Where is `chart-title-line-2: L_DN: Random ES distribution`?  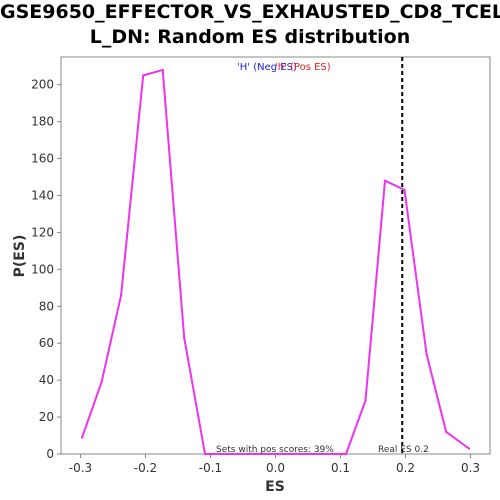 chart-title-line-2: L_DN: Random ES distribution is located at coordinates (250, 37).